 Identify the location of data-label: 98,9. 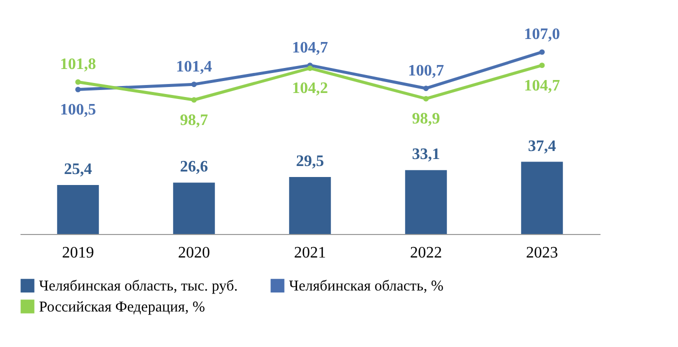
(426, 119).